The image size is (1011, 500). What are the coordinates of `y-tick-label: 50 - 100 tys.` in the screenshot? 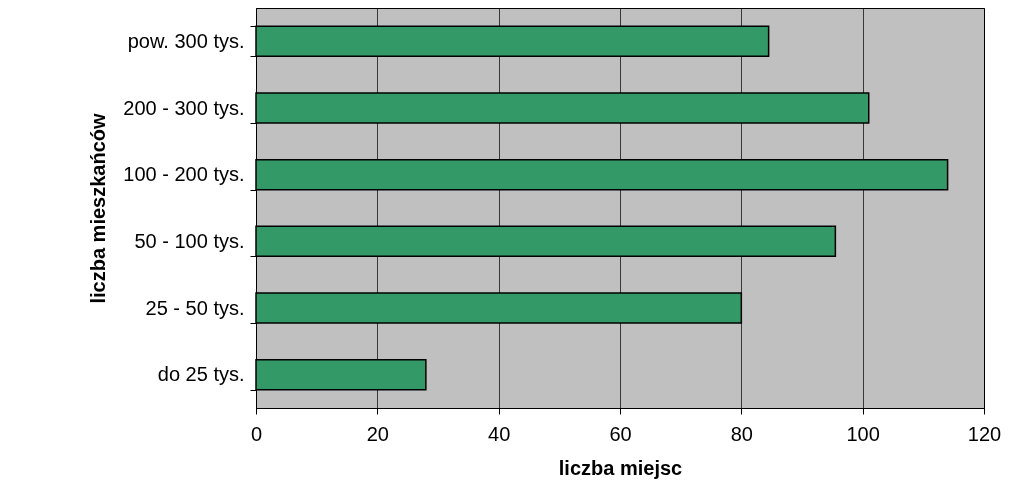 It's located at (189, 240).